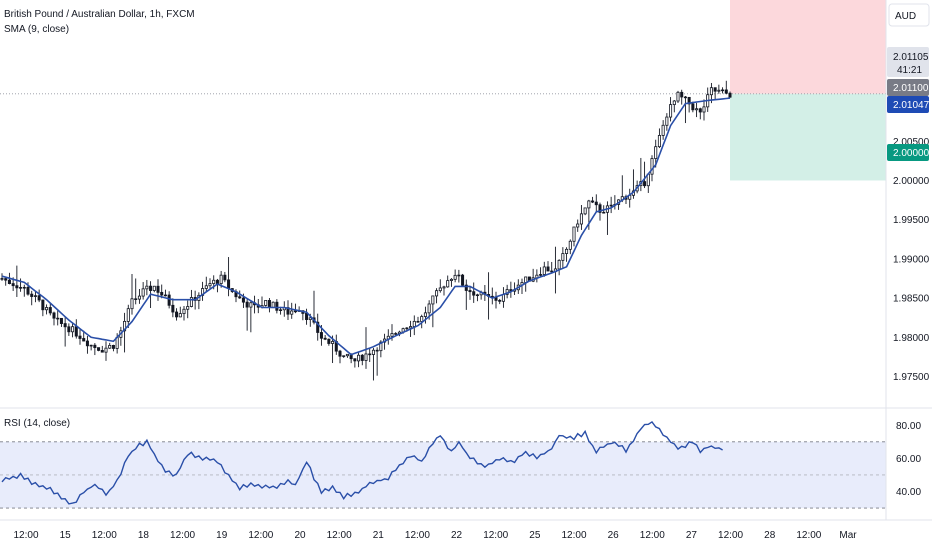  What do you see at coordinates (770, 535) in the screenshot?
I see `time-tick-label: 28` at bounding box center [770, 535].